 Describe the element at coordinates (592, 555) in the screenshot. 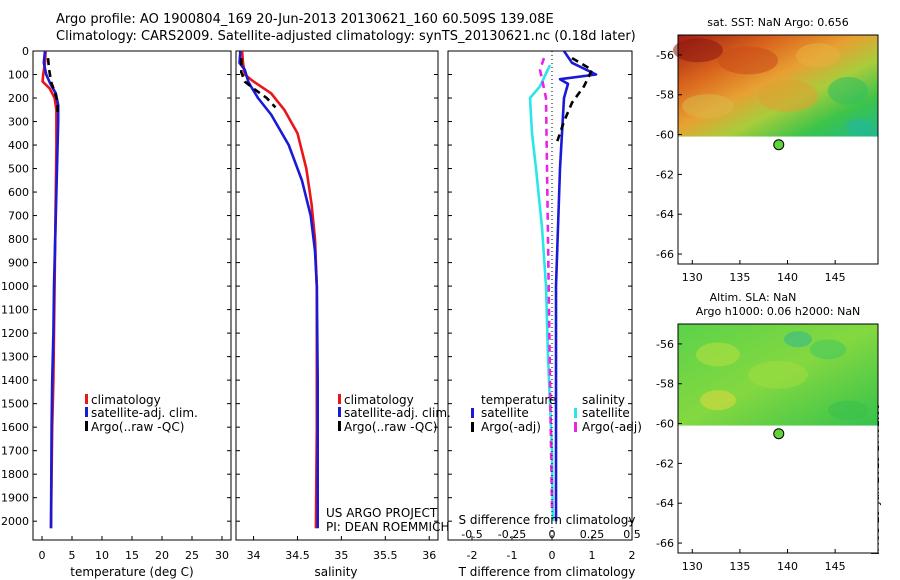

I see `xtick-label: 1` at that location.